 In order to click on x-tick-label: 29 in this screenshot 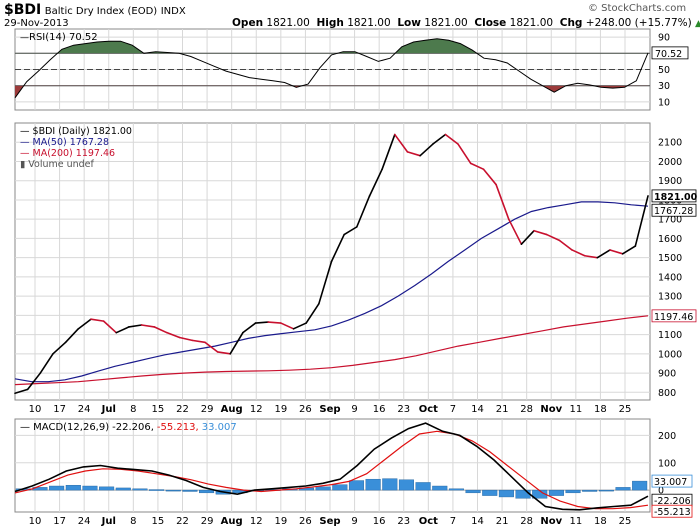, I will do `click(207, 409)`.